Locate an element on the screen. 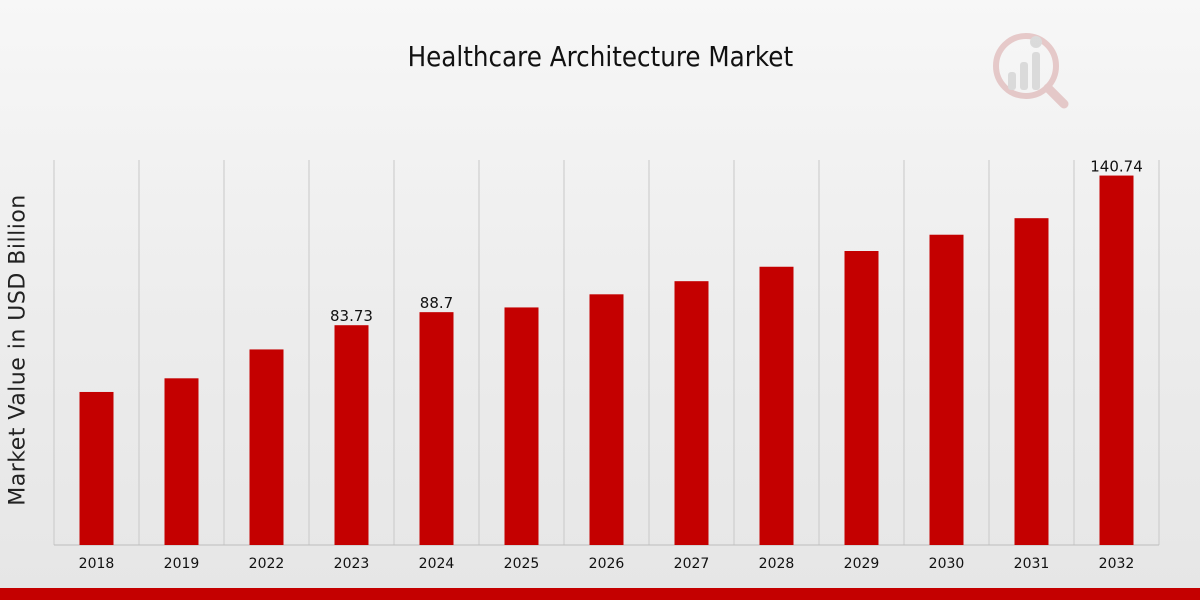  data-label: 83.73 is located at coordinates (351, 316).